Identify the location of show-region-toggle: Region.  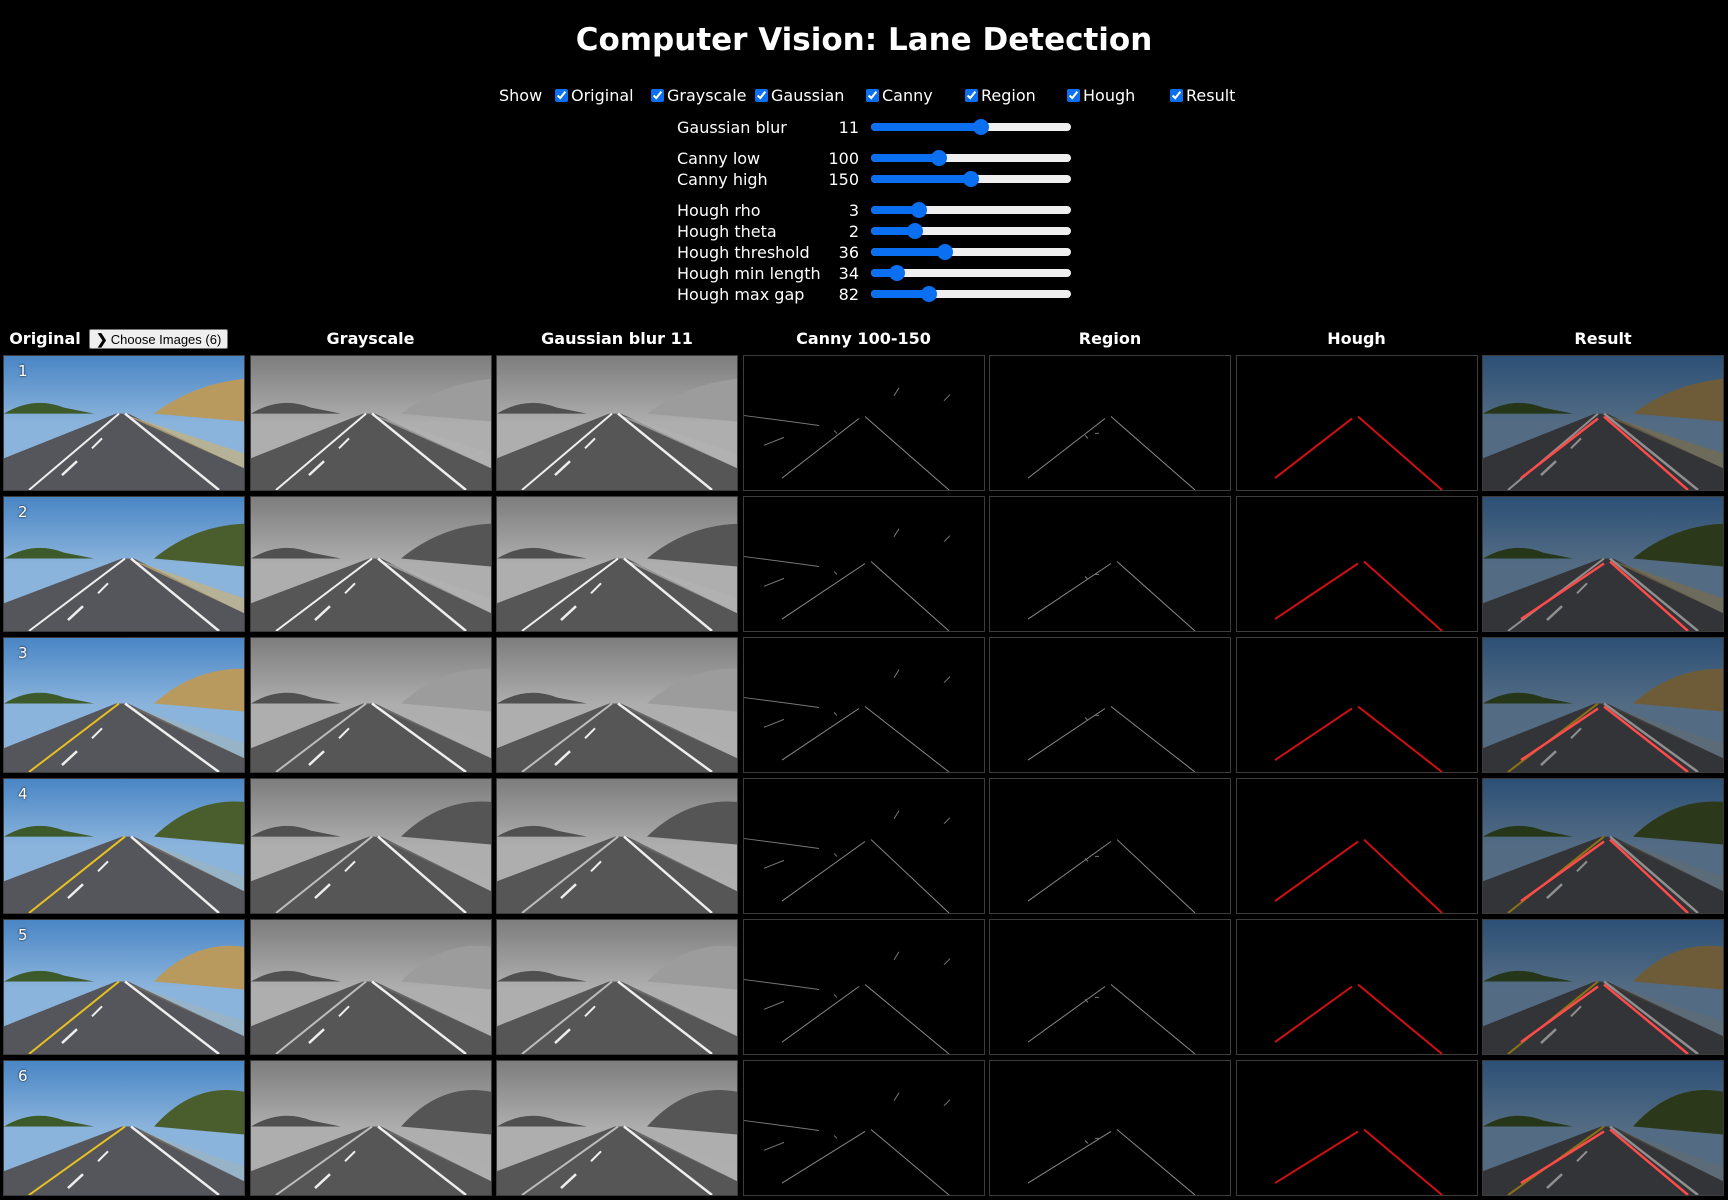
(1000, 95).